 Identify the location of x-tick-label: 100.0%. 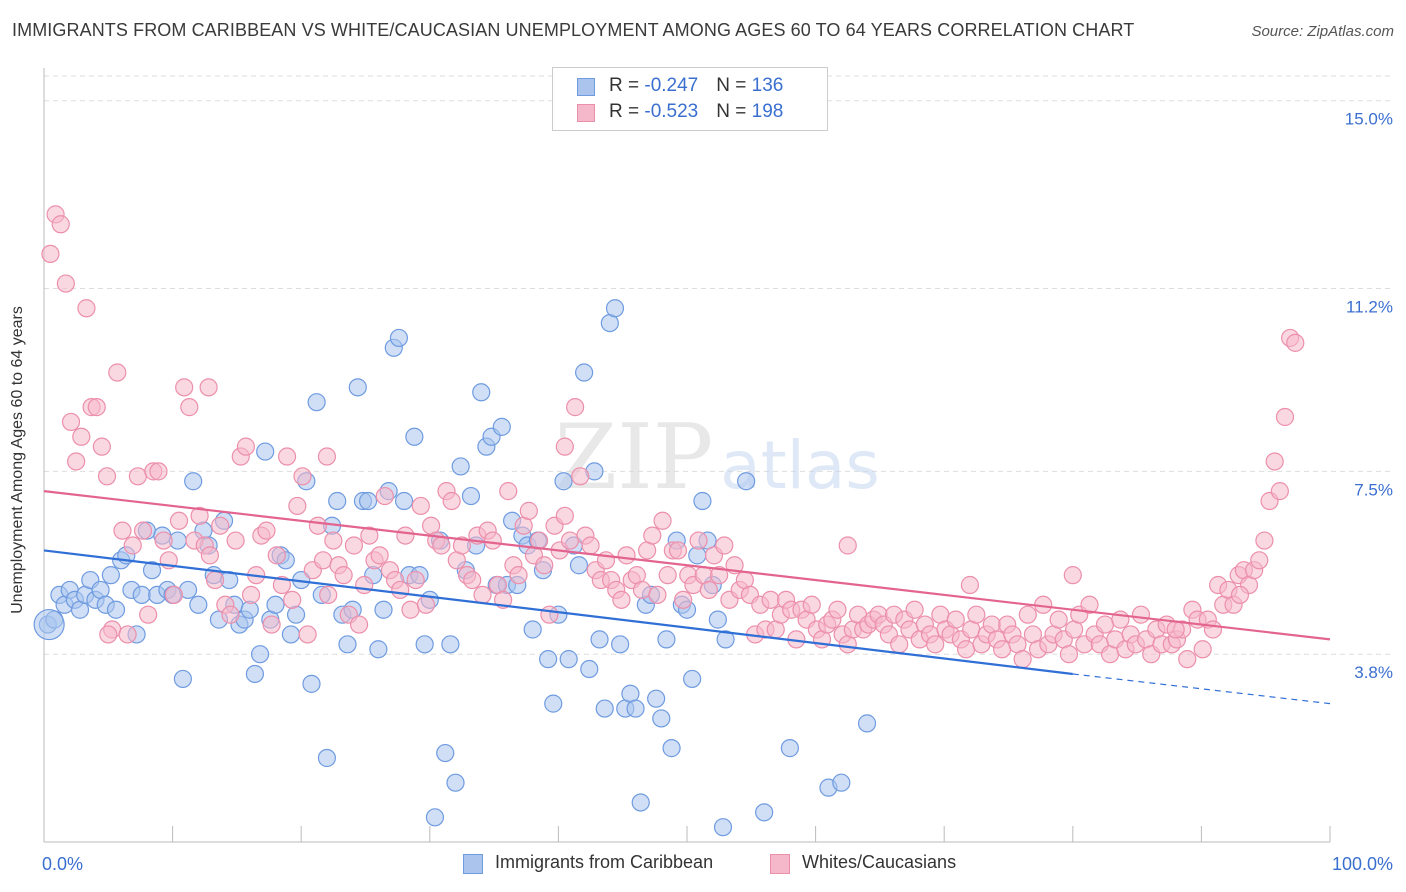
(1362, 864).